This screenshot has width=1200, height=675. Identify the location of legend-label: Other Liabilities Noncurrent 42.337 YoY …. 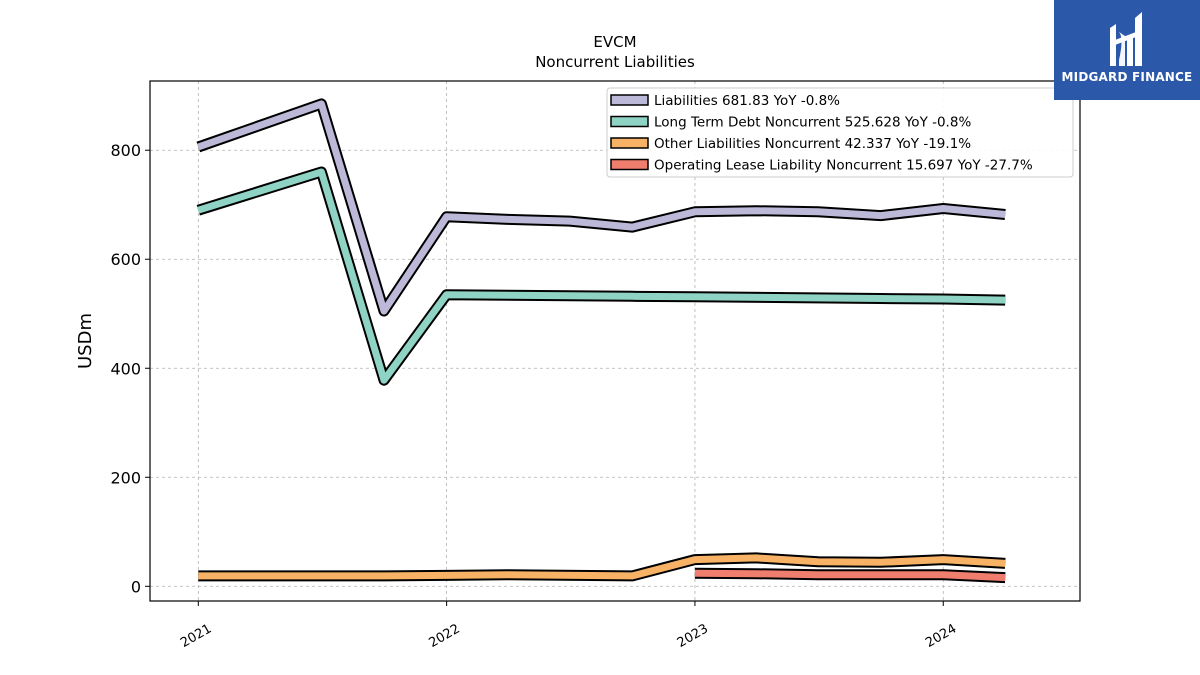
(812, 144).